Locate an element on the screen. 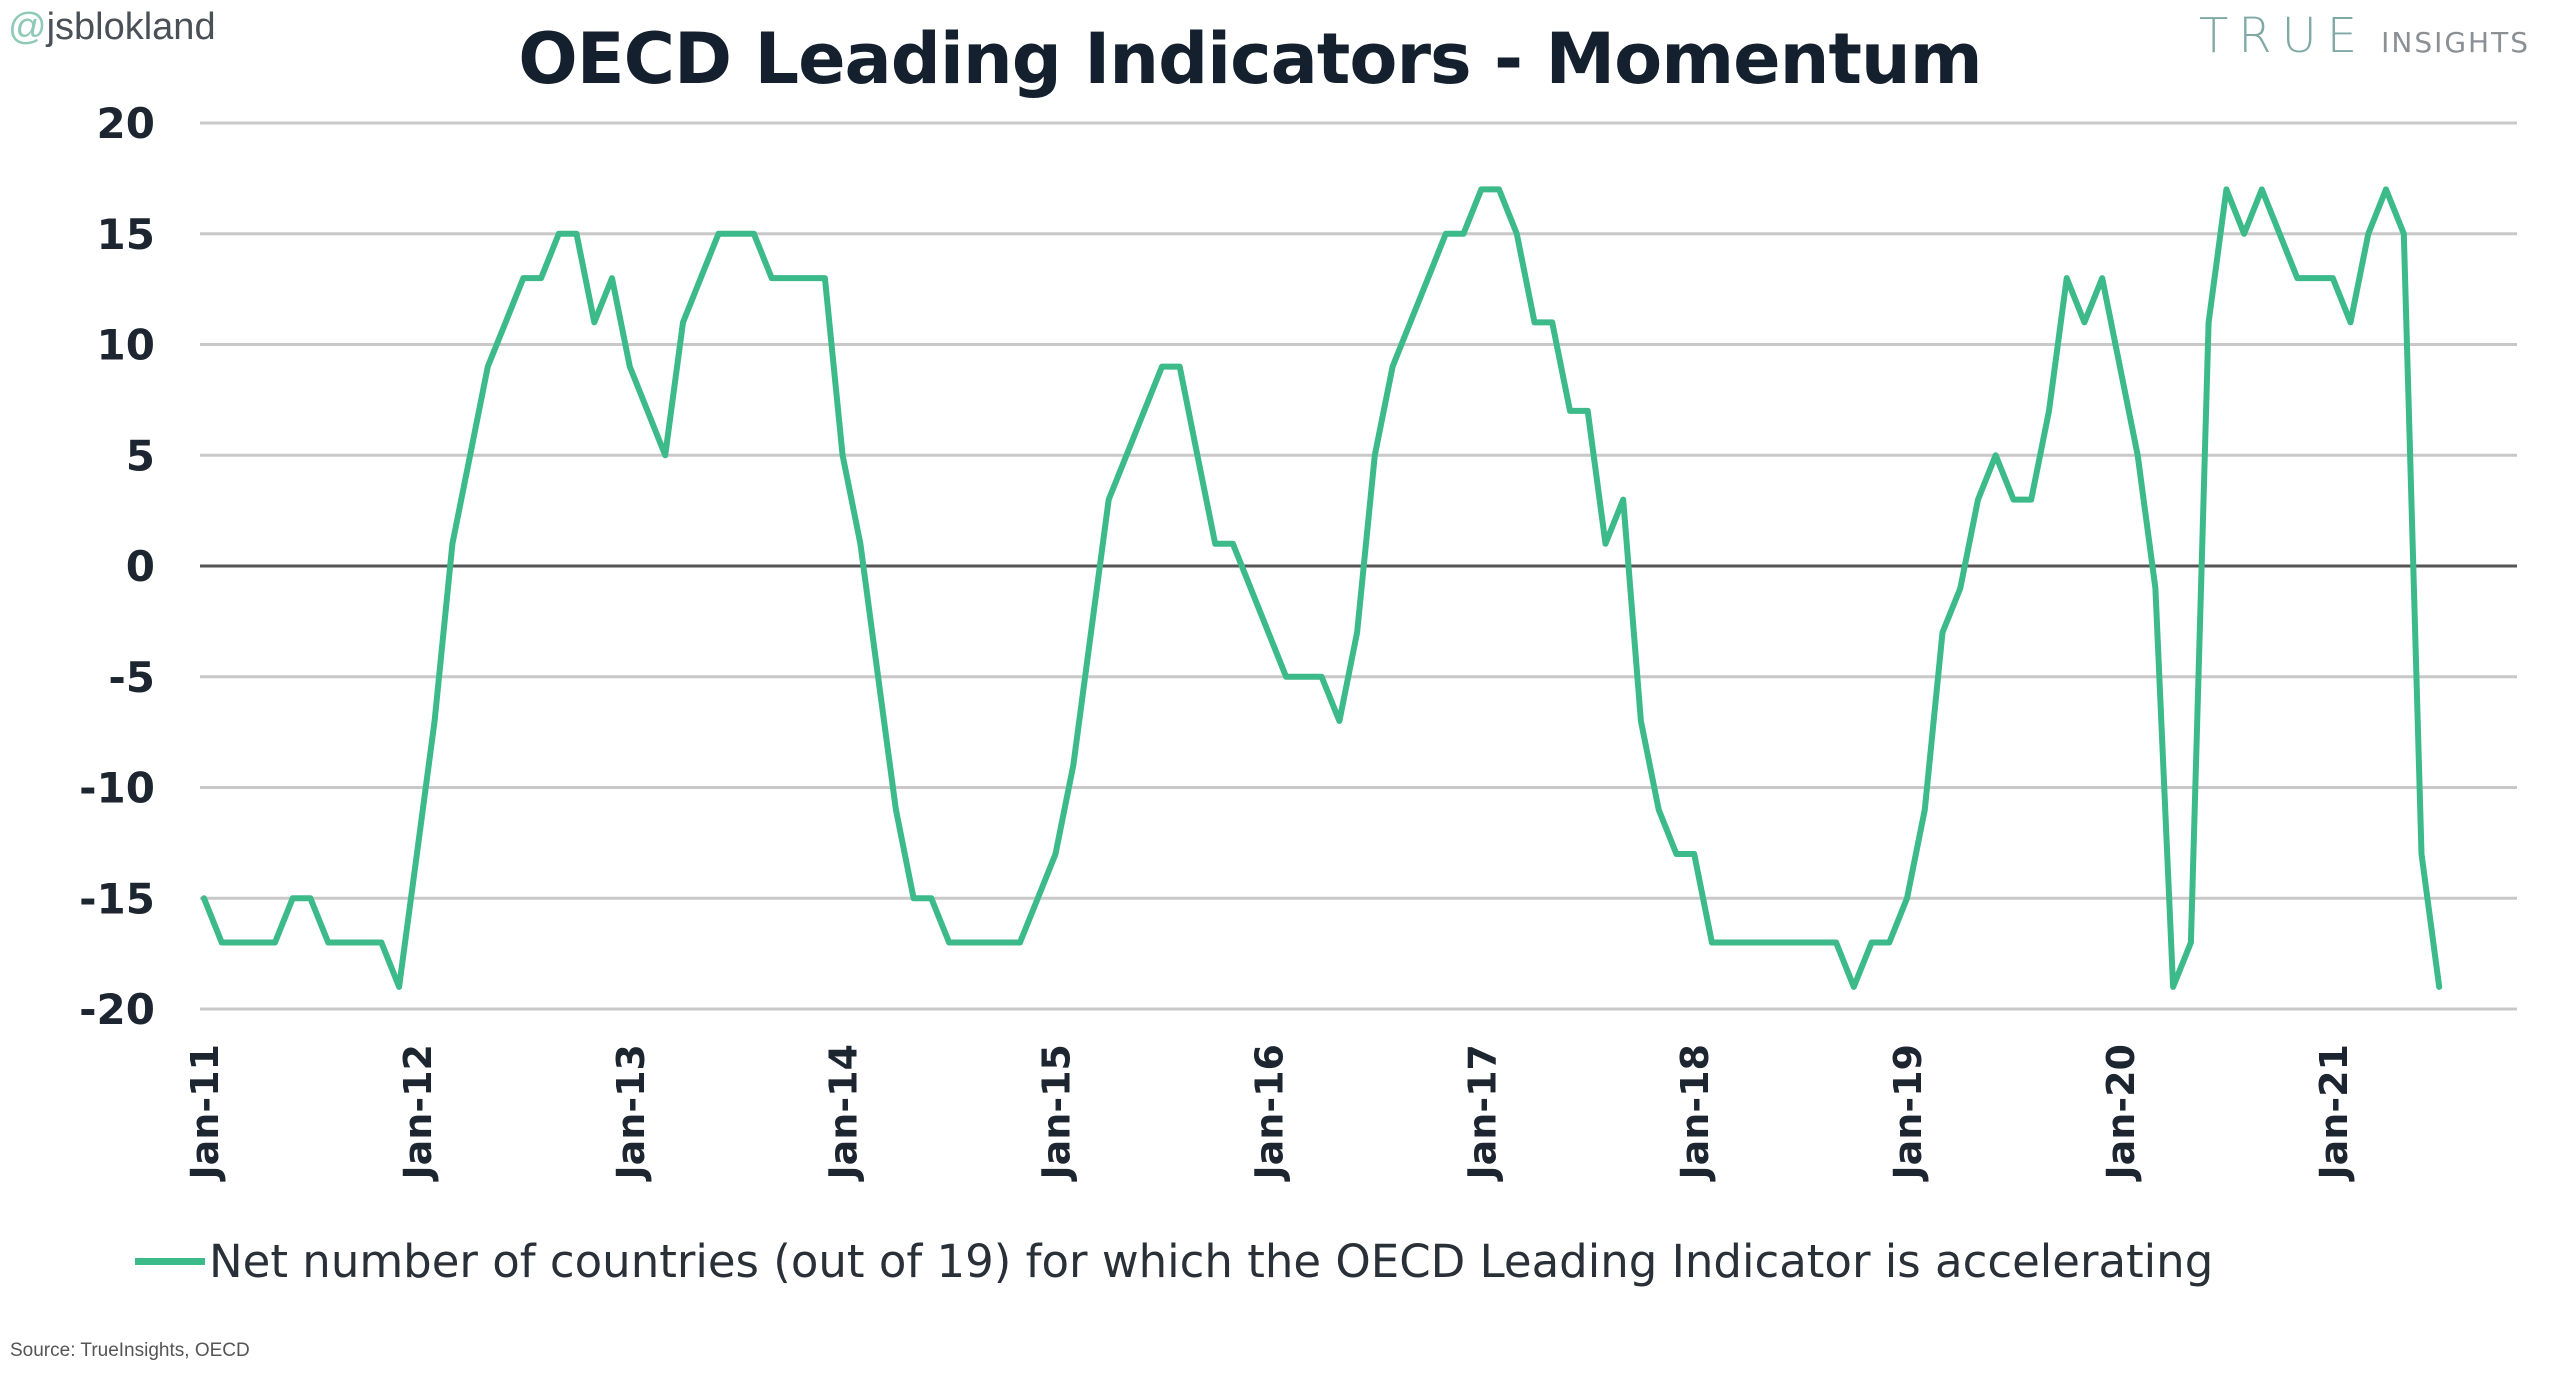 The height and width of the screenshot is (1377, 2560). y-tick-label: -5 is located at coordinates (131, 677).